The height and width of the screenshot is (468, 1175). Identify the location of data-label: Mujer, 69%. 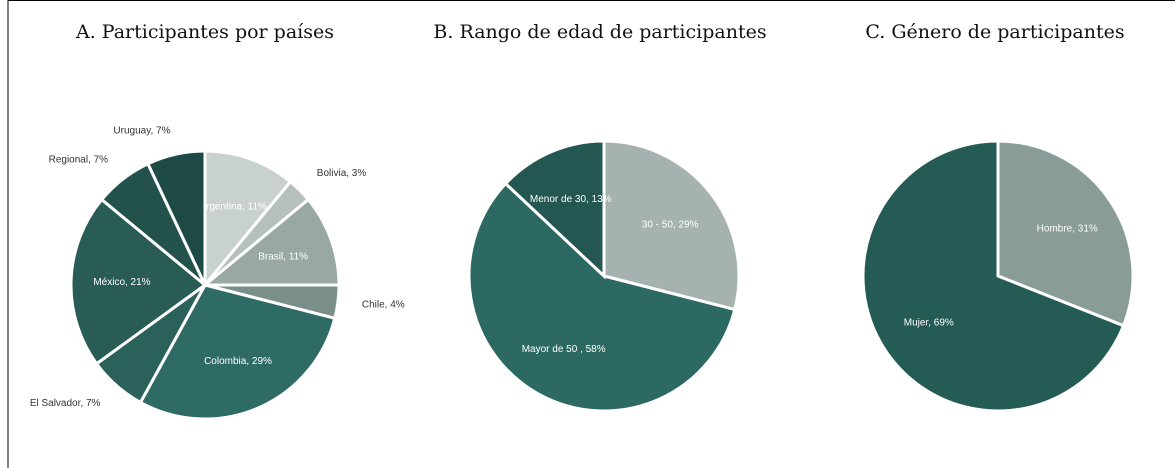
(929, 323).